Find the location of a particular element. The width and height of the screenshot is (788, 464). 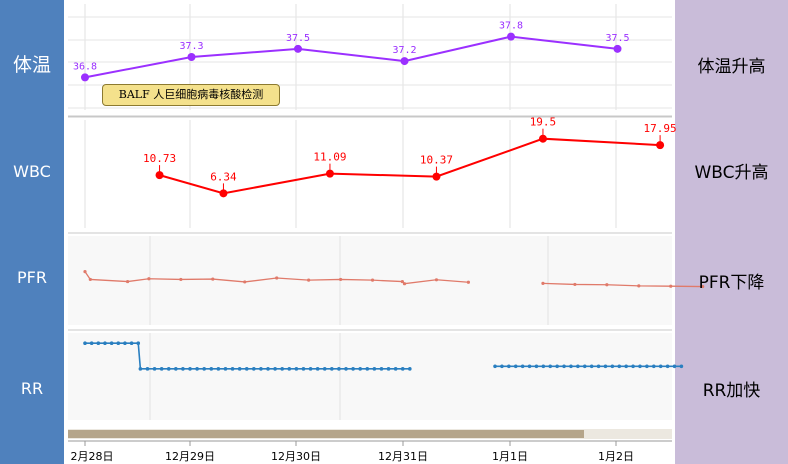

temp-point-12月31日 is located at coordinates (404, 61).